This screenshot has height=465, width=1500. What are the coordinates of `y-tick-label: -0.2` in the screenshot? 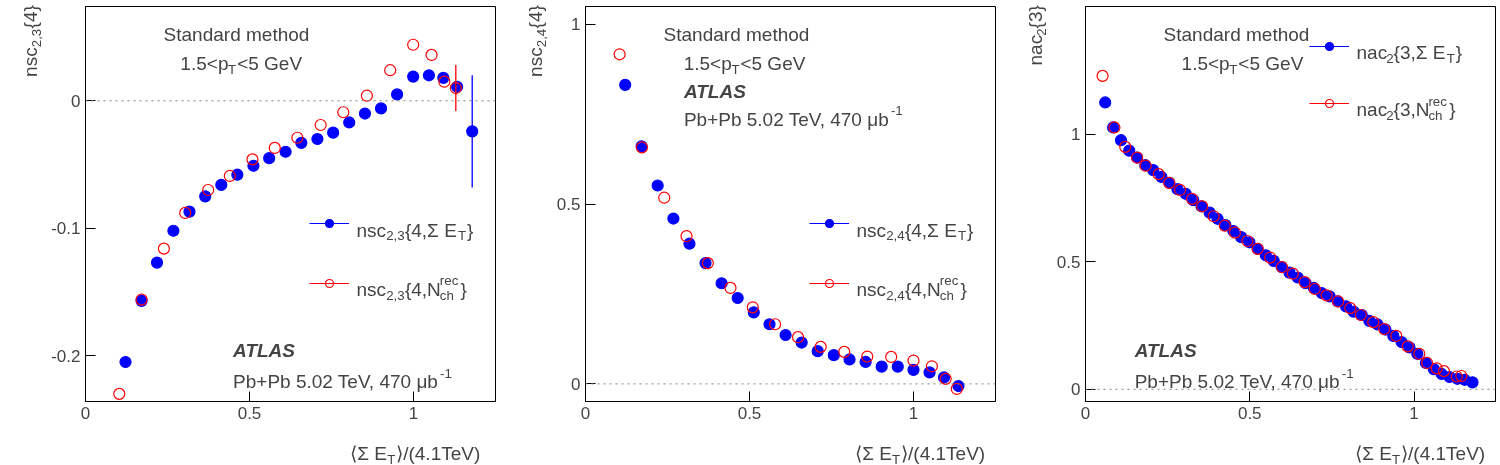 It's located at (66, 356).